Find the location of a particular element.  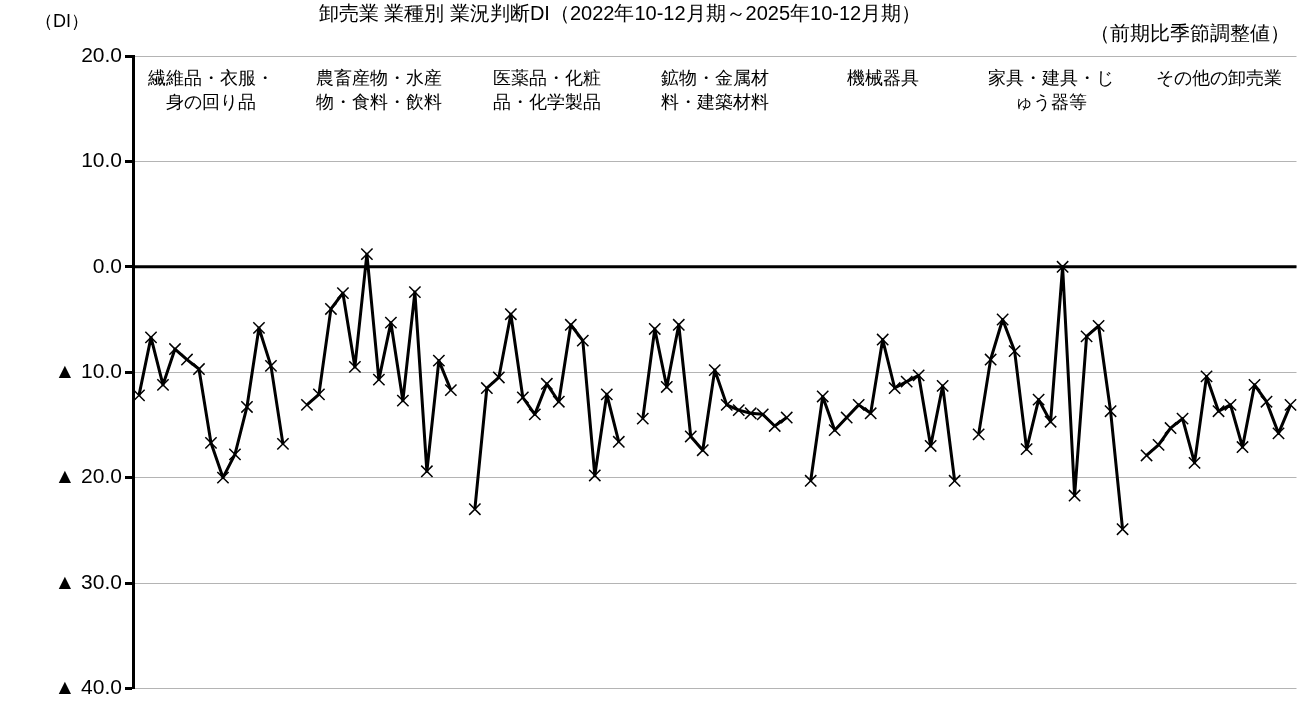

y-tick-label: ▲ 30.0 is located at coordinates (88, 581).